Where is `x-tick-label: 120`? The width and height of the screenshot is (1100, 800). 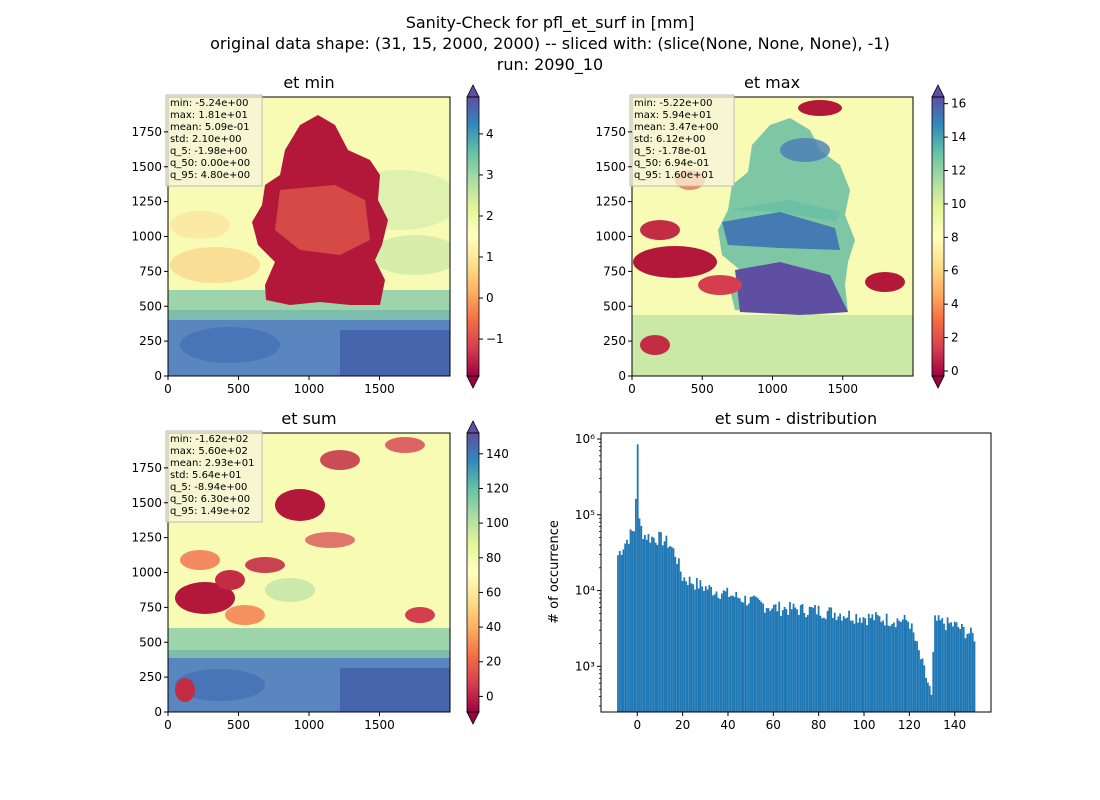
x-tick-label: 120 is located at coordinates (909, 725).